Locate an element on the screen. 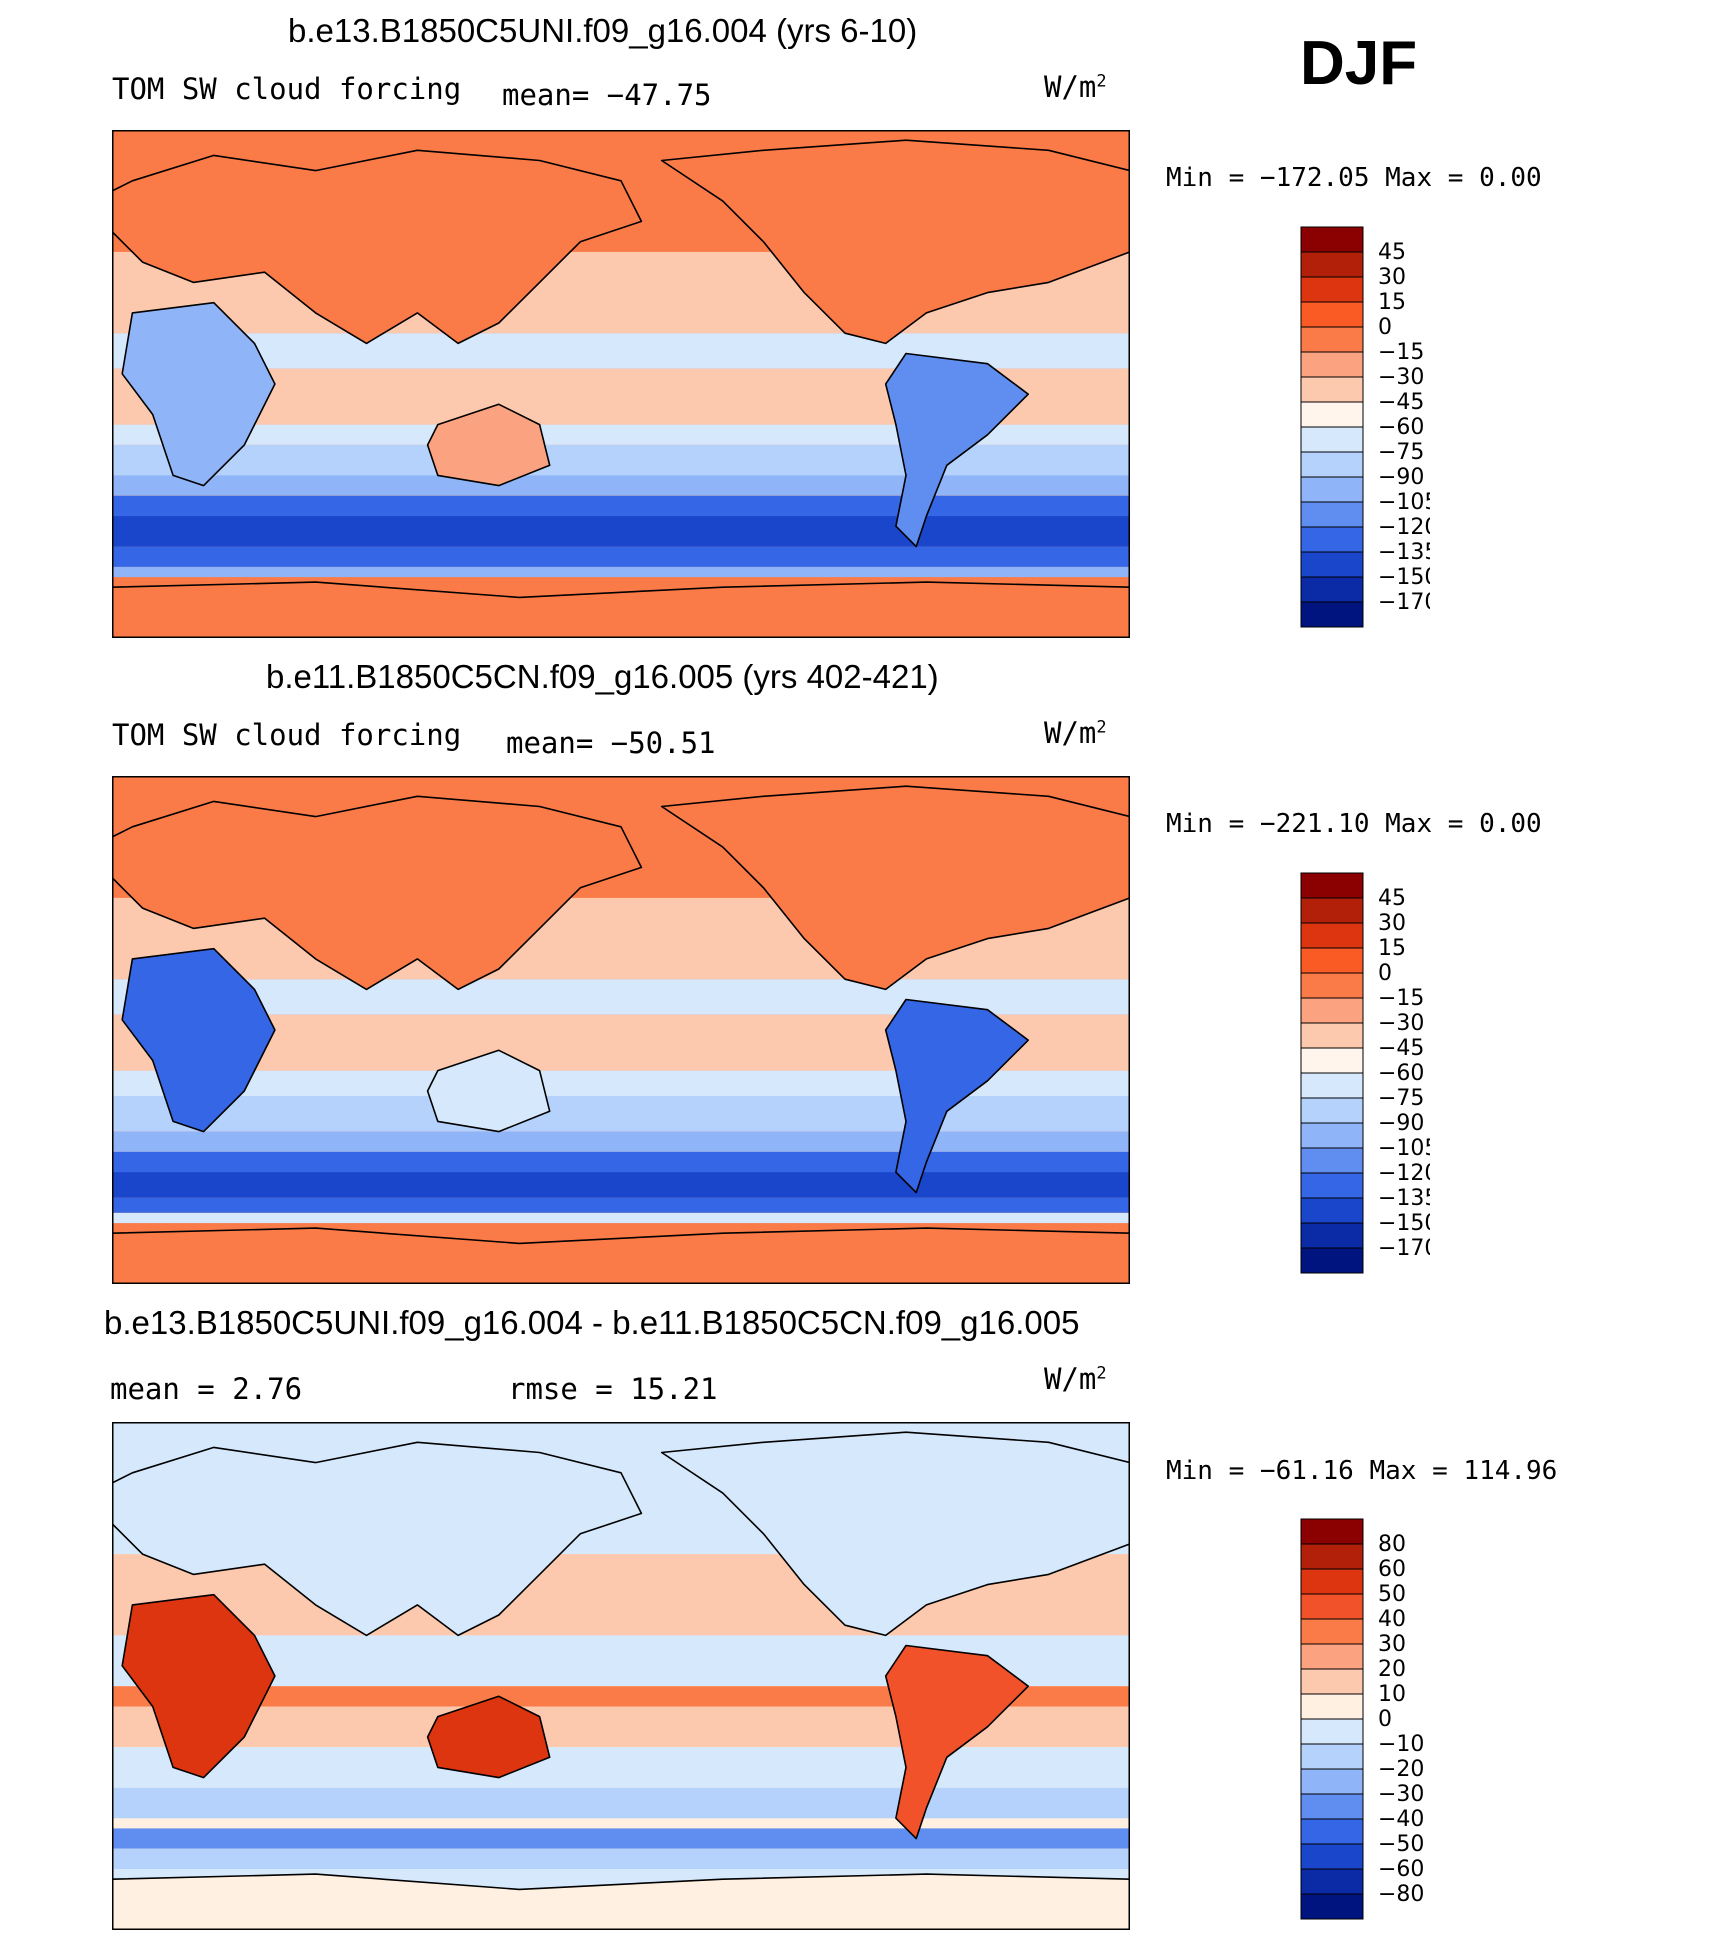 Image resolution: width=1710 pixels, height=1952 pixels. colorbar-tick-label: 10 is located at coordinates (1392, 1694).